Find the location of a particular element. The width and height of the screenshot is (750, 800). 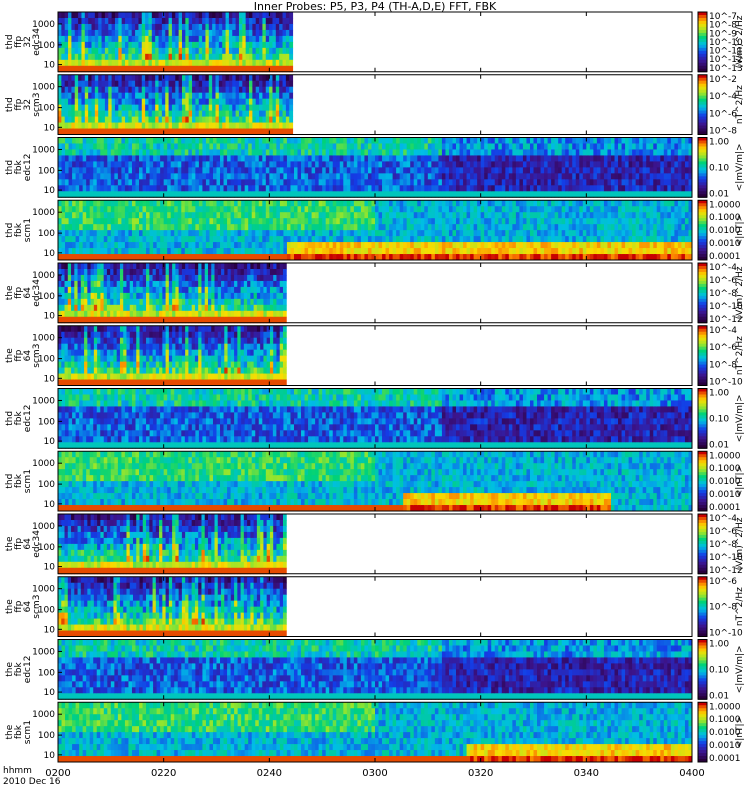

panel-label: edc12 is located at coordinates (28, 168).